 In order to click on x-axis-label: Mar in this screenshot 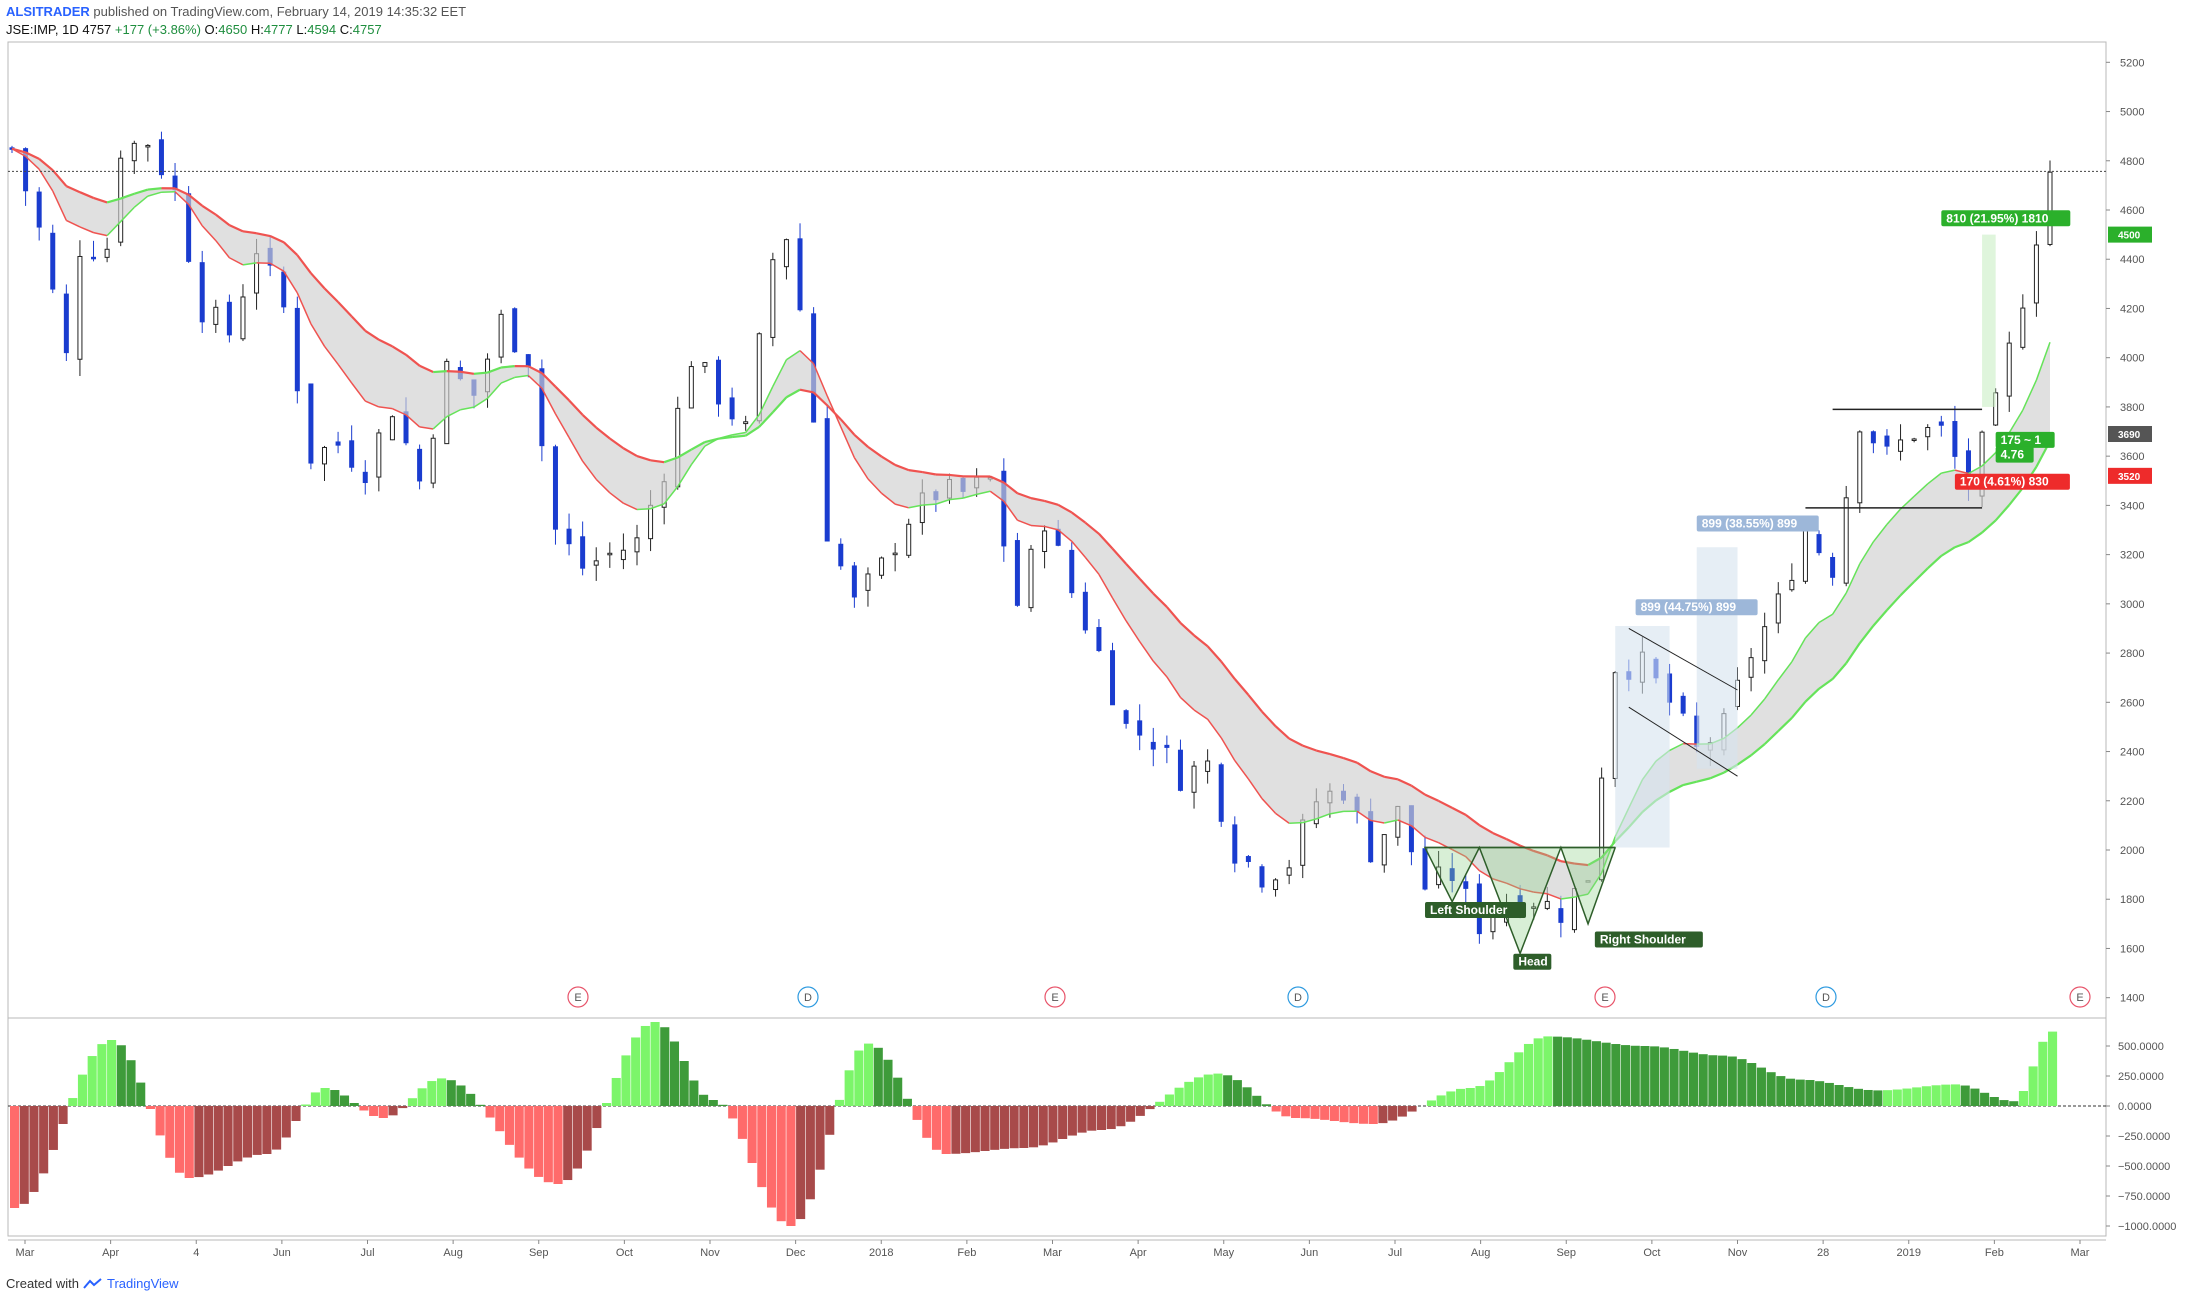, I will do `click(2080, 1253)`.